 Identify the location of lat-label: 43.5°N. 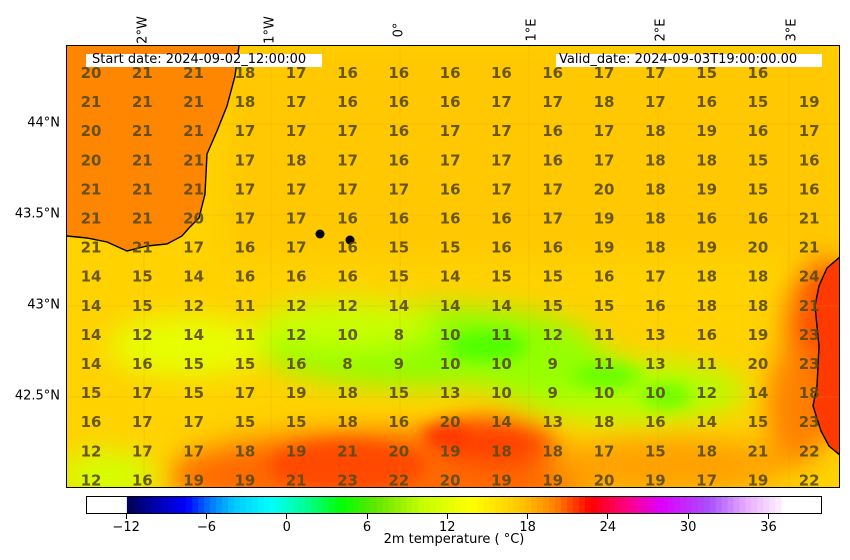
(37, 214).